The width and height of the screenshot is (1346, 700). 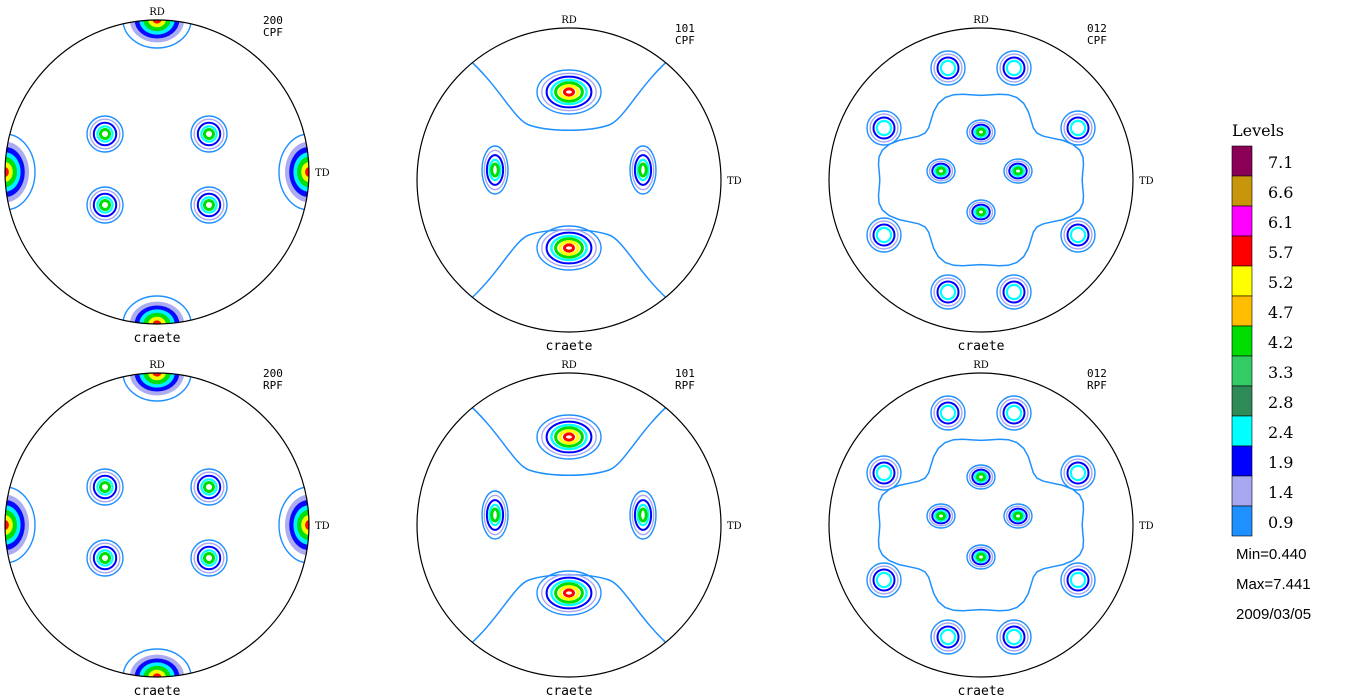 I want to click on legend-value-10: 1.9, so click(x=1280, y=462).